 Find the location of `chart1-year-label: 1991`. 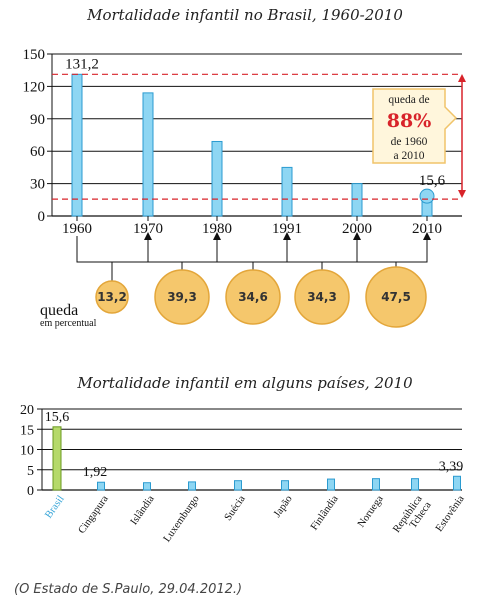

chart1-year-label: 1991 is located at coordinates (287, 229).